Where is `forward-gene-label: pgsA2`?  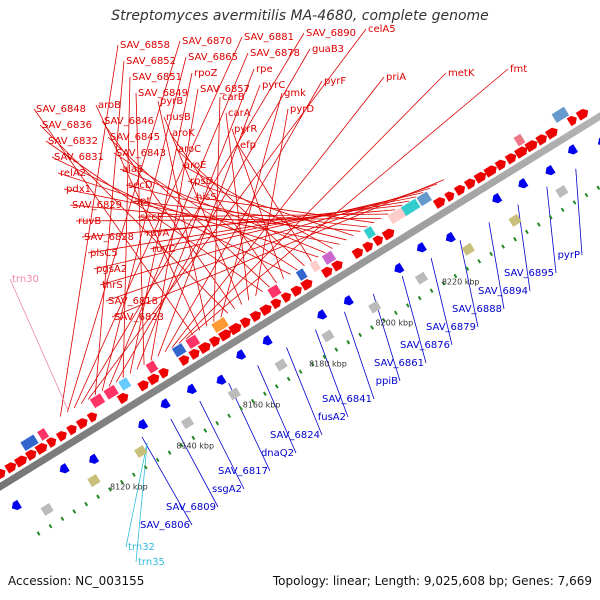
forward-gene-label: pgsA2 is located at coordinates (111, 269).